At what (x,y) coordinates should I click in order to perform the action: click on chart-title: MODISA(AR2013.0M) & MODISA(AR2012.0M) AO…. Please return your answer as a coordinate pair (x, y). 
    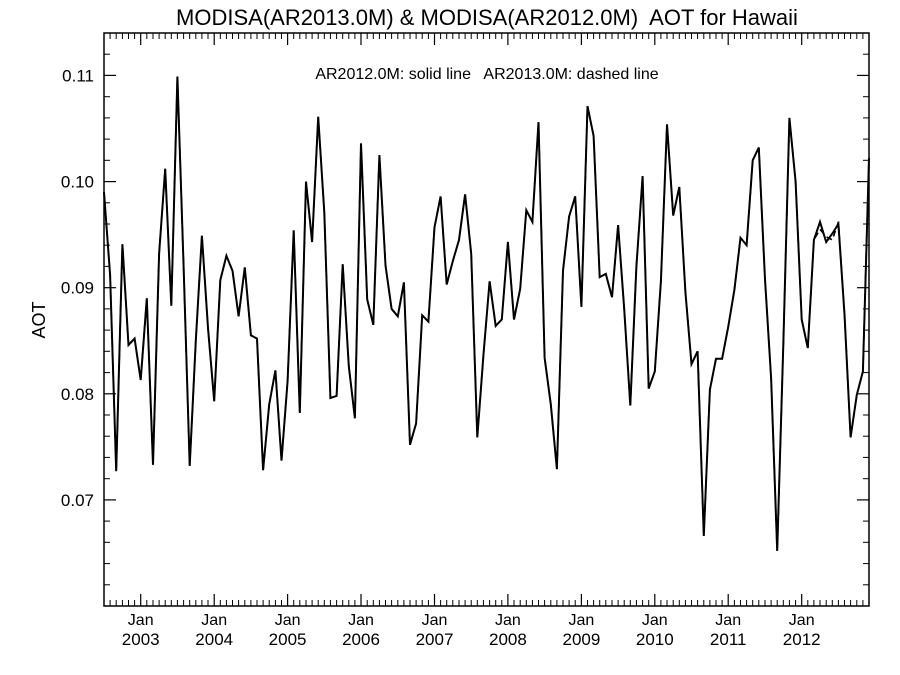
    Looking at the image, I should click on (487, 17).